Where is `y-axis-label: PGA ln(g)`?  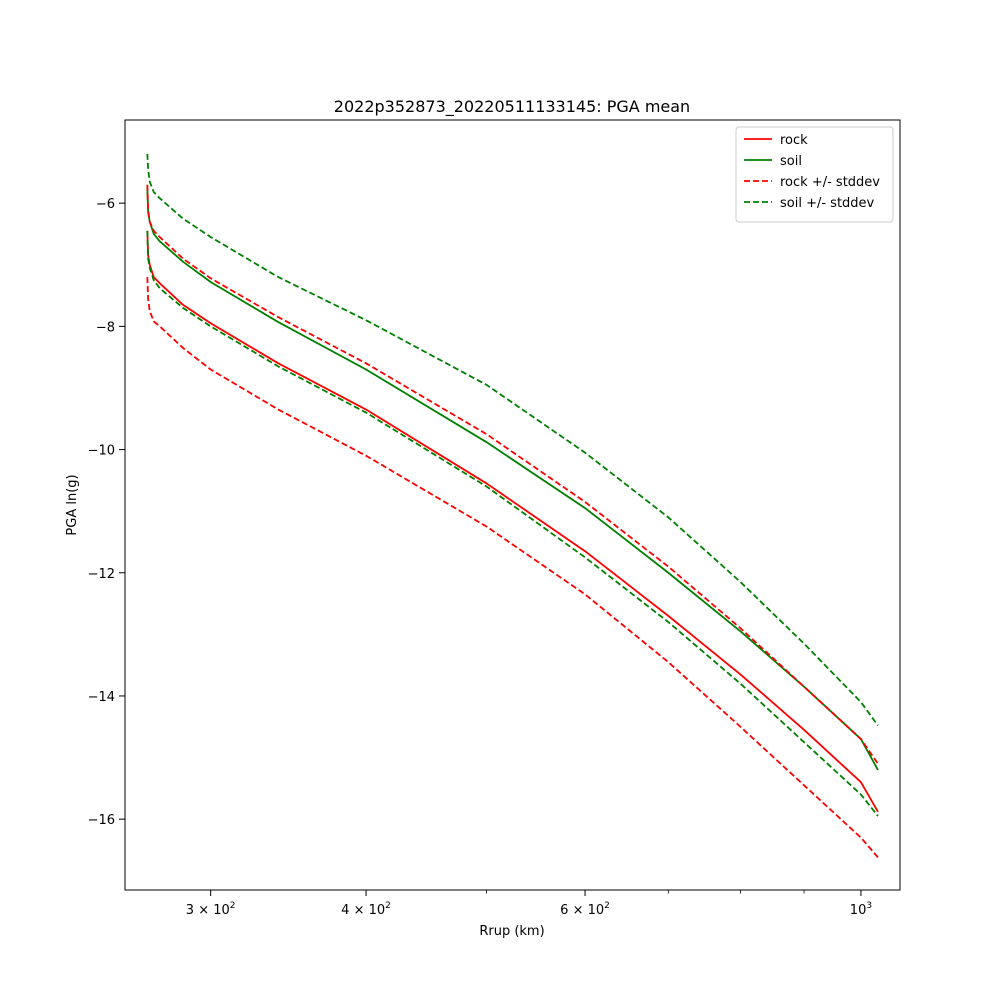
y-axis-label: PGA ln(g) is located at coordinates (72, 504).